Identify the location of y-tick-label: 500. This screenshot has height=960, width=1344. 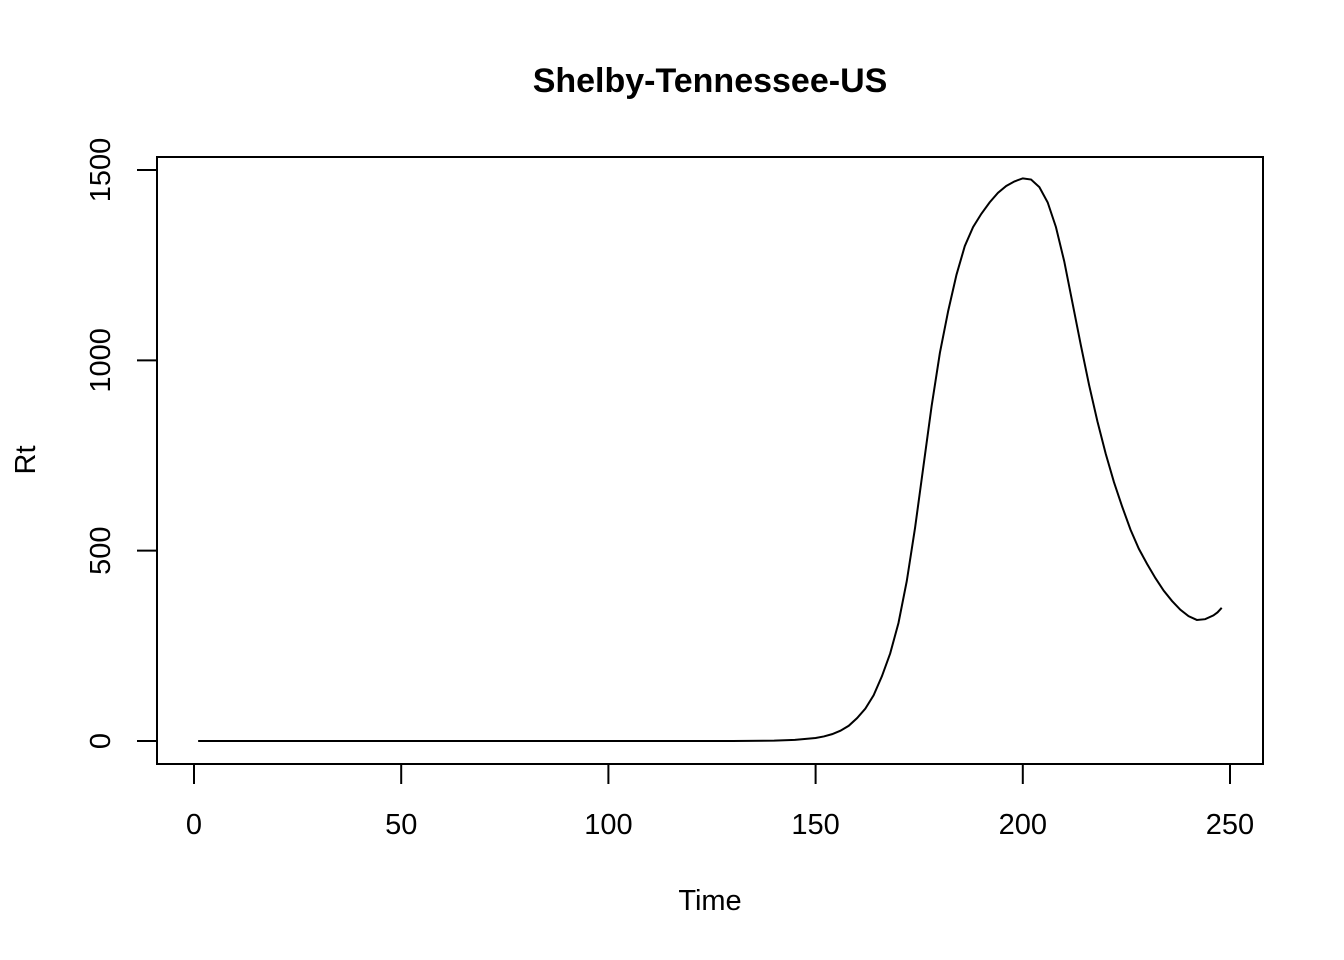
(101, 550).